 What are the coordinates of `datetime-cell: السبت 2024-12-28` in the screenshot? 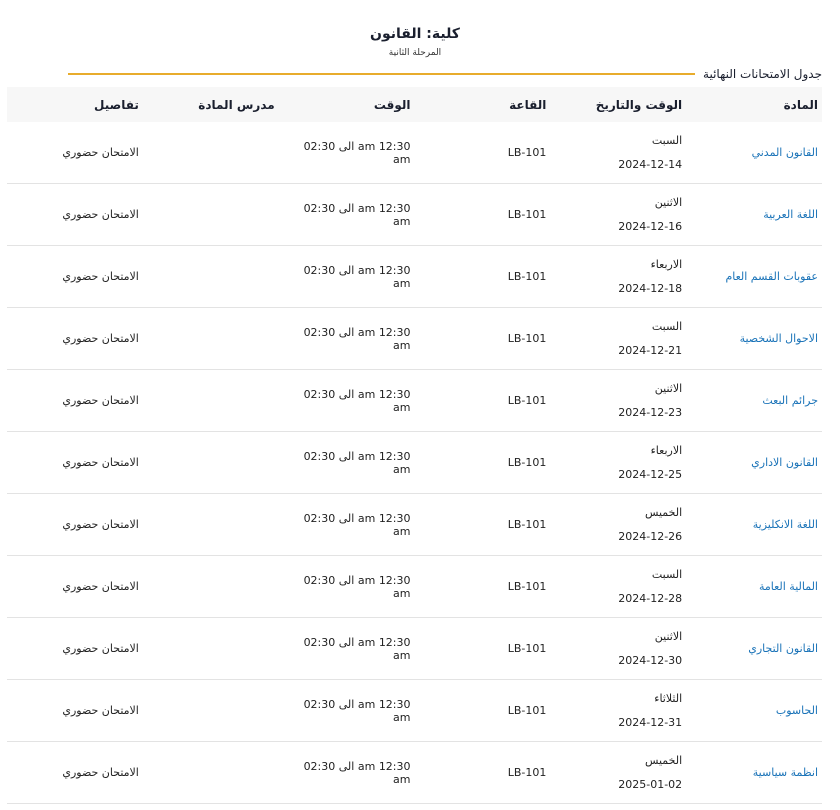 It's located at (618, 586).